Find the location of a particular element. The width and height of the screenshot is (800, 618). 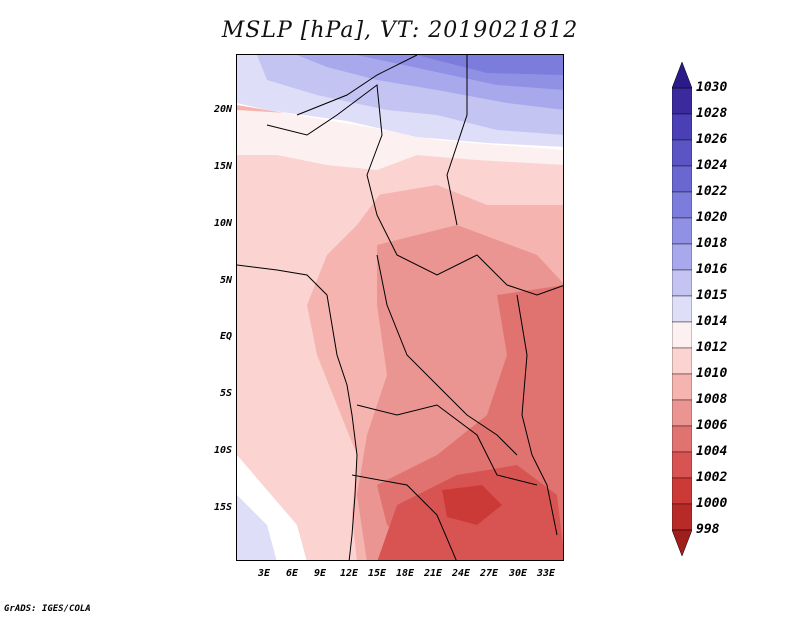

colorbar-label: 1028 is located at coordinates (712, 113).